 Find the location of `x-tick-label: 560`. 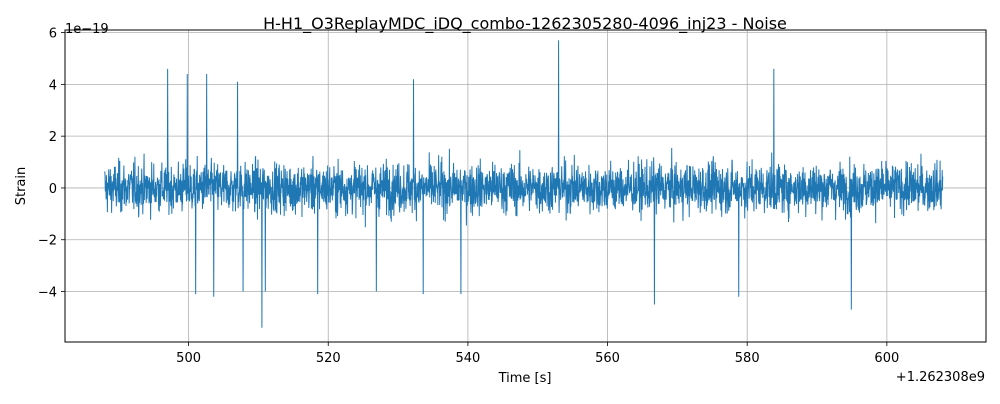

x-tick-label: 560 is located at coordinates (607, 358).